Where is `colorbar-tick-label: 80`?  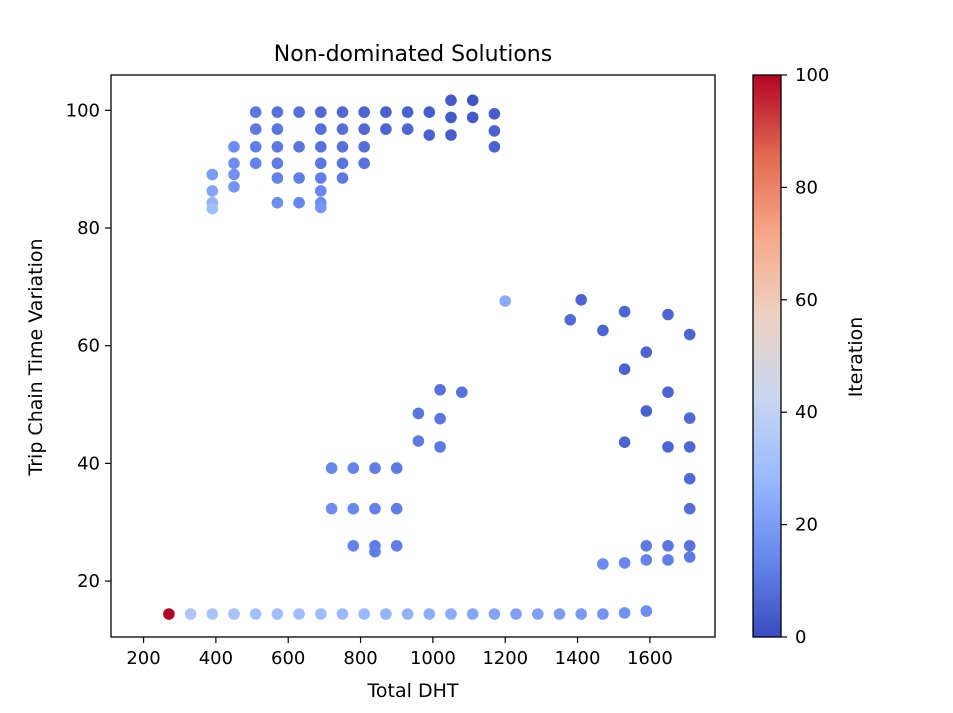 colorbar-tick-label: 80 is located at coordinates (806, 187).